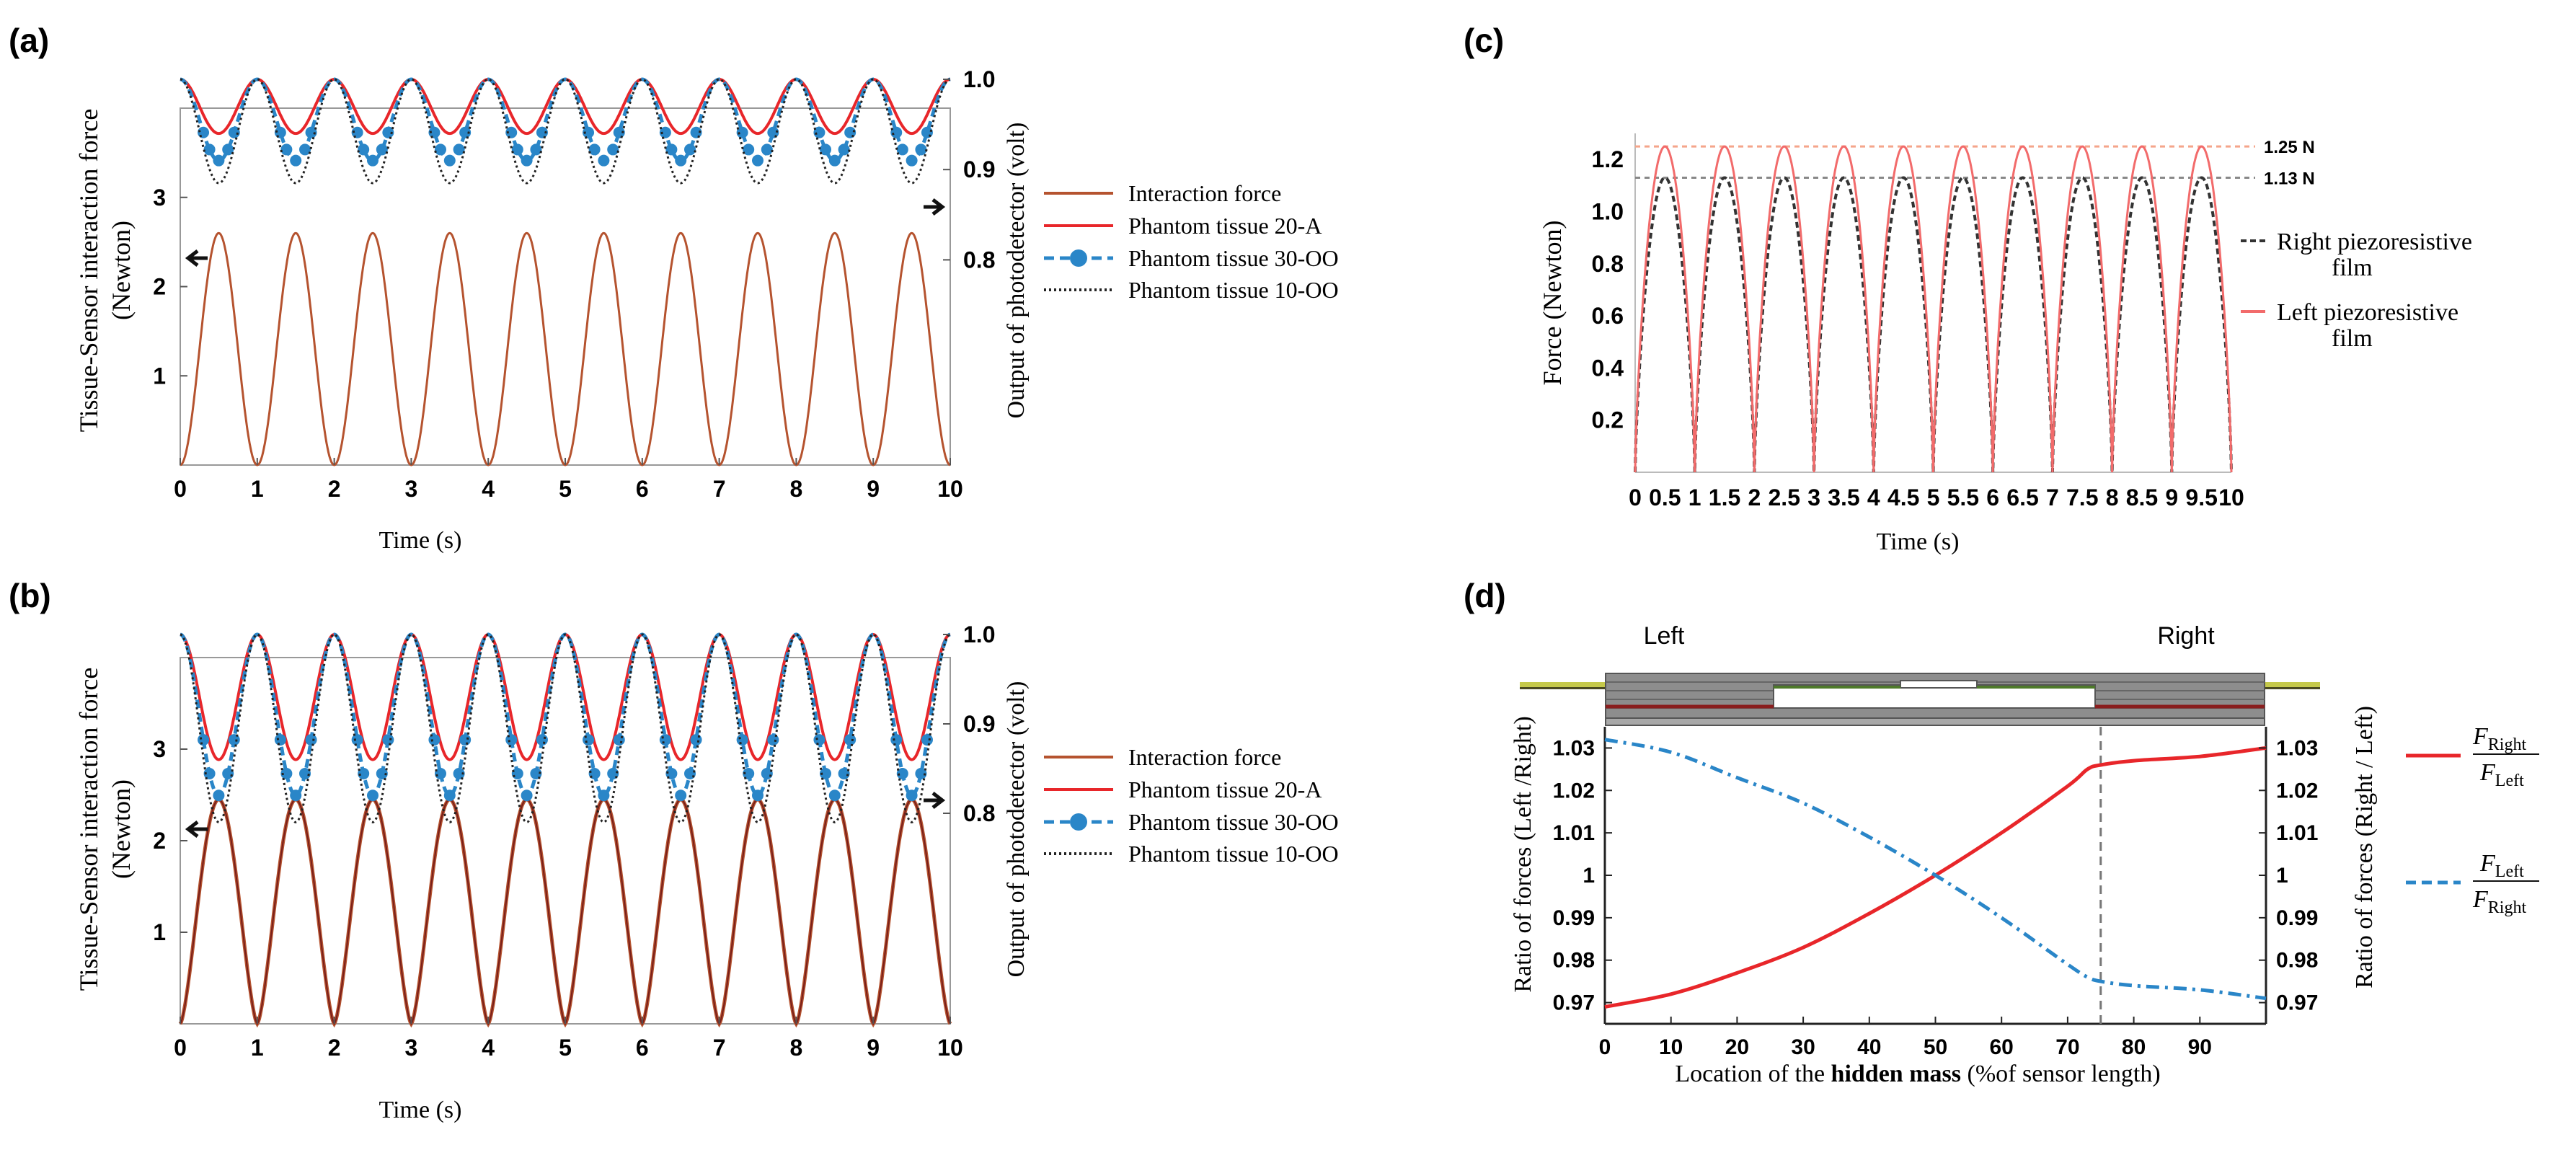 The width and height of the screenshot is (2576, 1150). What do you see at coordinates (1574, 918) in the screenshot?
I see `y-tick-label: 0.99` at bounding box center [1574, 918].